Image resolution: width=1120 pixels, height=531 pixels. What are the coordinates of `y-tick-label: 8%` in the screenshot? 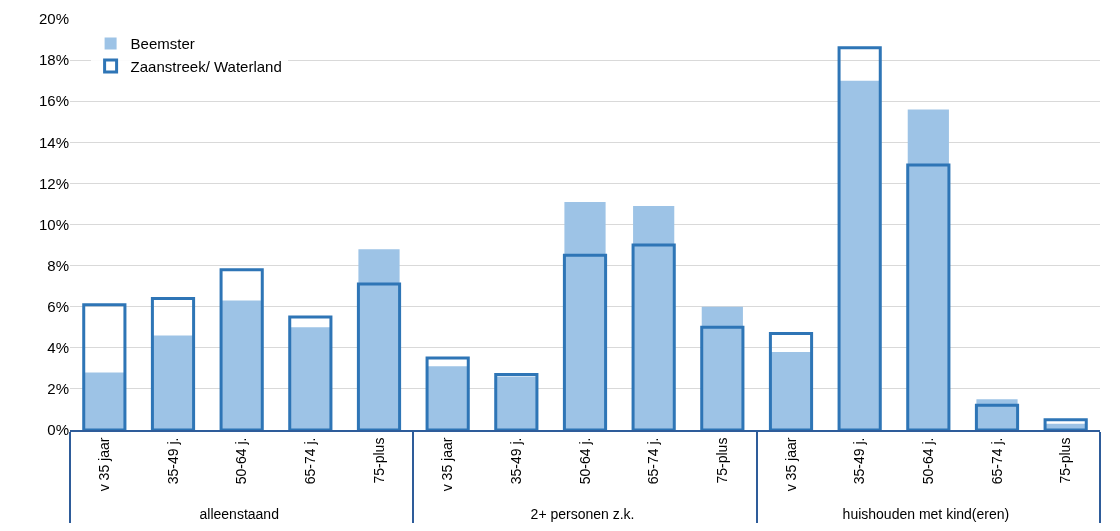 It's located at (58, 265).